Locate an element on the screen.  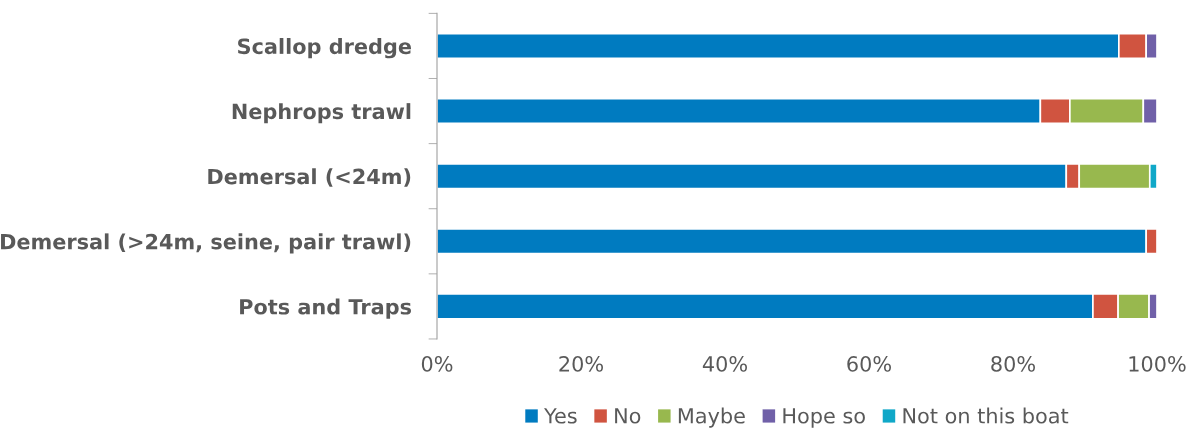
legend-label: Maybe is located at coordinates (711, 417).